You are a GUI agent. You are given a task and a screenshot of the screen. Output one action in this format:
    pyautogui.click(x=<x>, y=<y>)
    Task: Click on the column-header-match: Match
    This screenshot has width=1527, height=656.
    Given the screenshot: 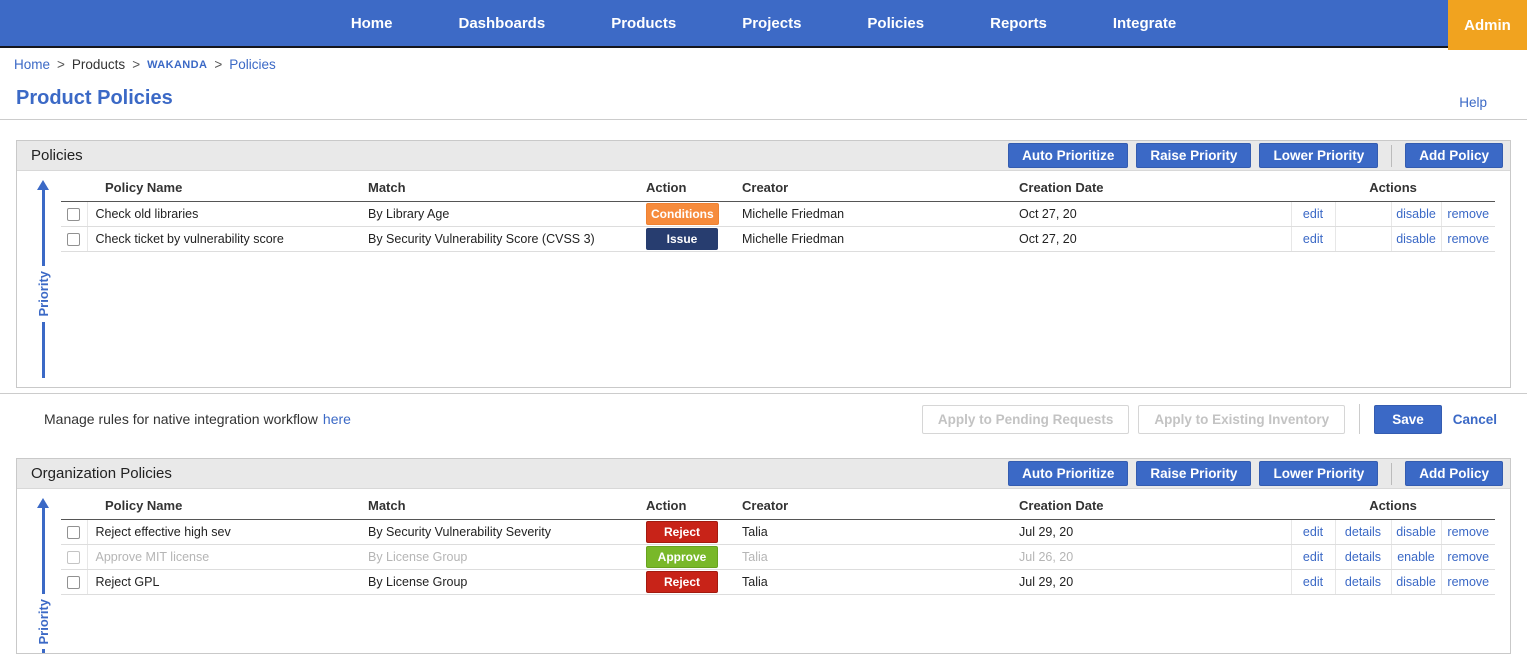 What is the action you would take?
    pyautogui.click(x=503, y=189)
    